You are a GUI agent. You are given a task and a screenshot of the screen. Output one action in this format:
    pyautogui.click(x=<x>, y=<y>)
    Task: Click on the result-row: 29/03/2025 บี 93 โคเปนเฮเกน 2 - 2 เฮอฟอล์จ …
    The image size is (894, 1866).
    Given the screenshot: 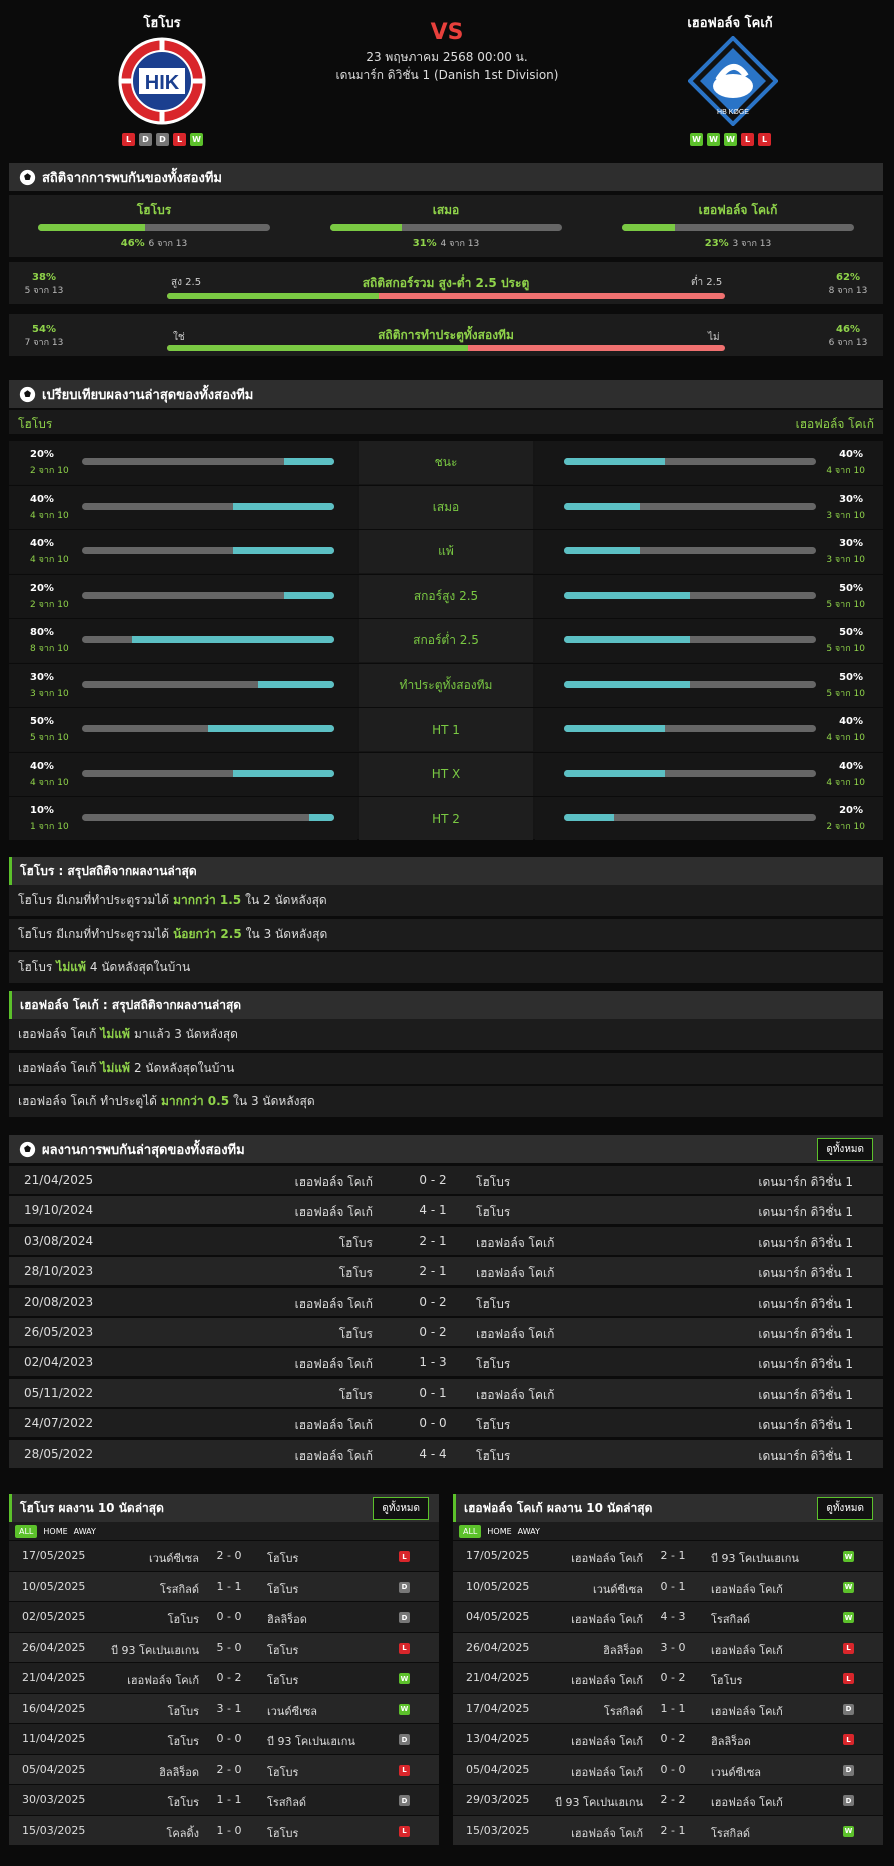 What is the action you would take?
    pyautogui.click(x=668, y=1799)
    